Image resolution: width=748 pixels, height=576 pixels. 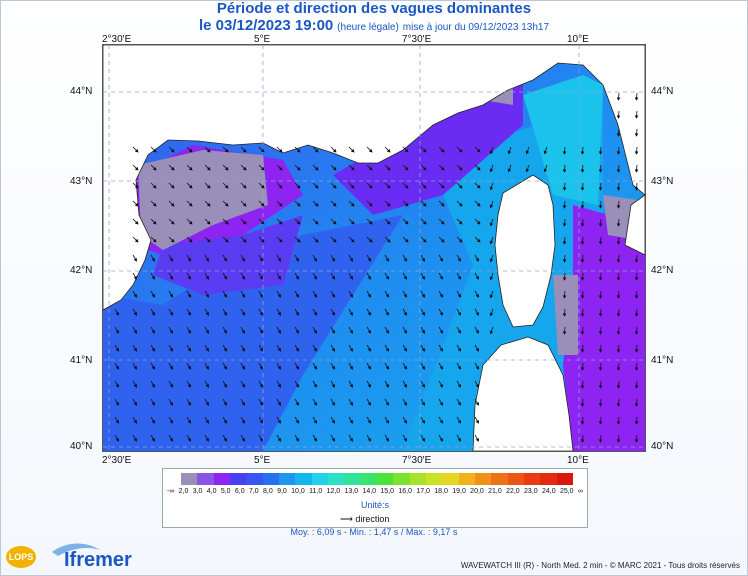 I want to click on lat-label-left-5: 40°N, so click(x=81, y=446).